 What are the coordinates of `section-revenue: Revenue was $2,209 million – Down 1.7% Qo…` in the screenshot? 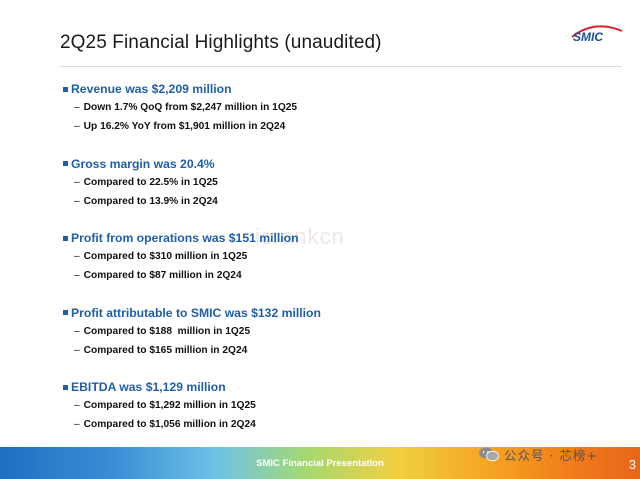 It's located at (322, 108).